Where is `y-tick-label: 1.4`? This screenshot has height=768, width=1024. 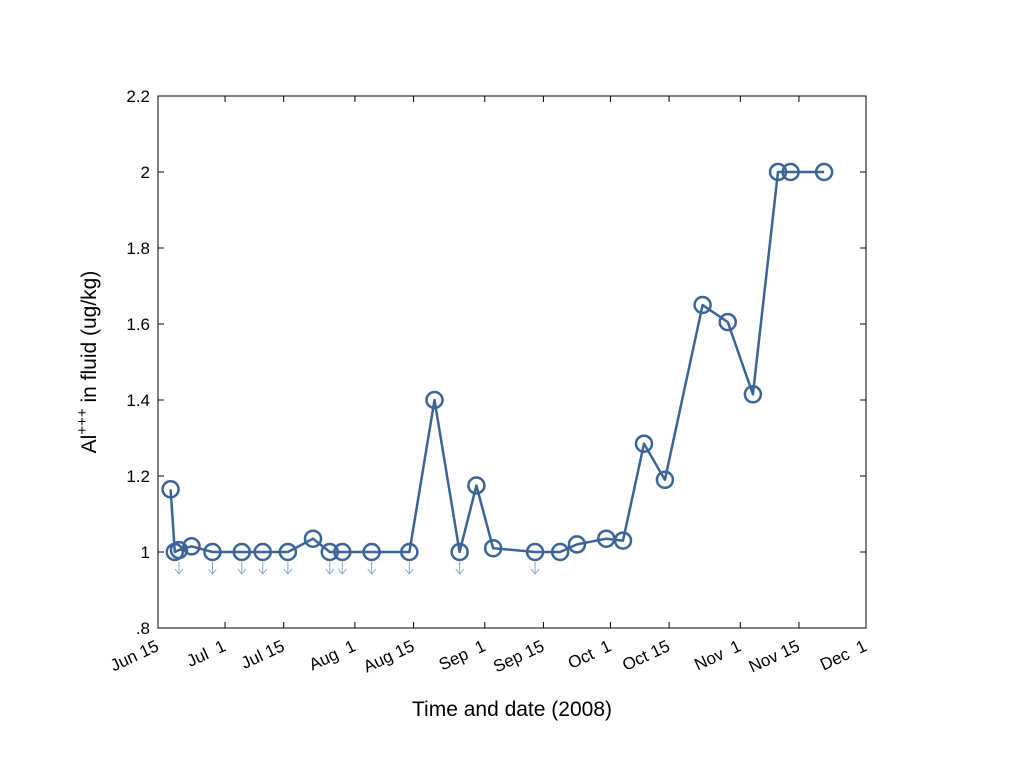
y-tick-label: 1.4 is located at coordinates (138, 400).